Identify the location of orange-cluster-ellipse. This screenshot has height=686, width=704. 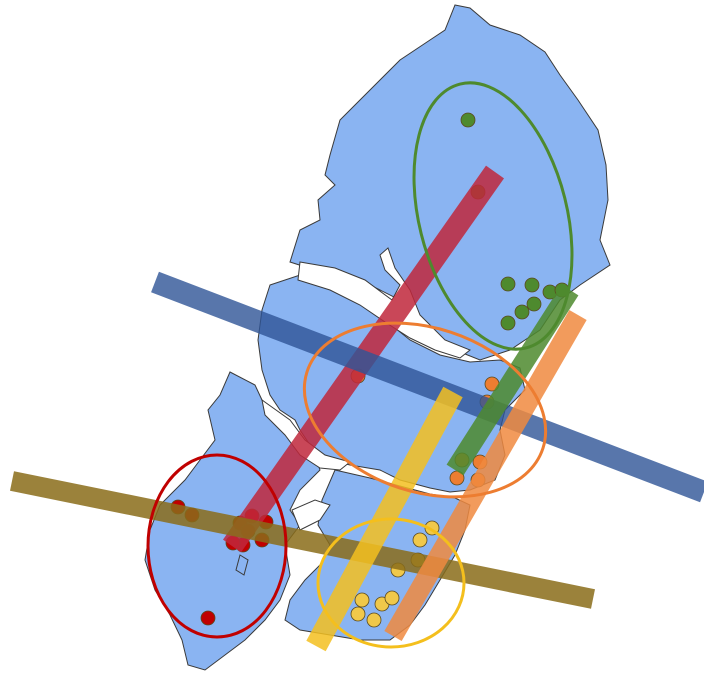
(425, 410).